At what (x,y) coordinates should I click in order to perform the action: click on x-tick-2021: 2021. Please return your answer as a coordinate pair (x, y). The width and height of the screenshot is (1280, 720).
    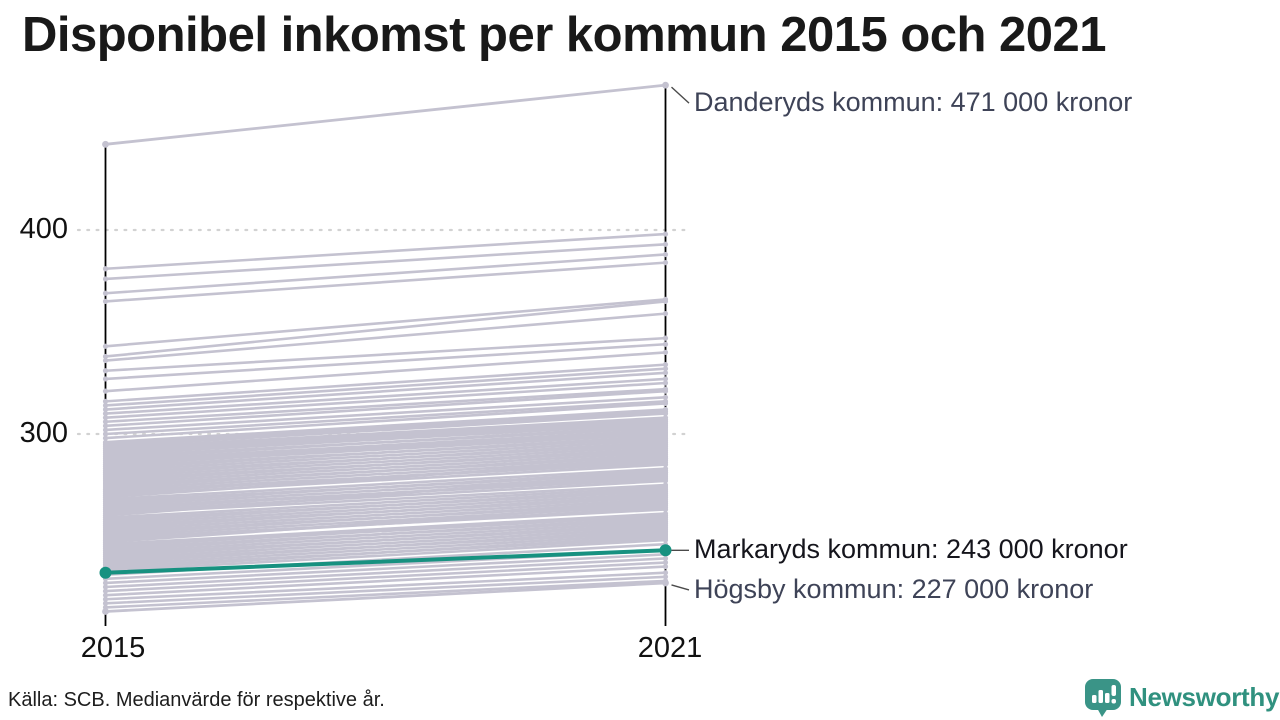
    Looking at the image, I should click on (670, 648).